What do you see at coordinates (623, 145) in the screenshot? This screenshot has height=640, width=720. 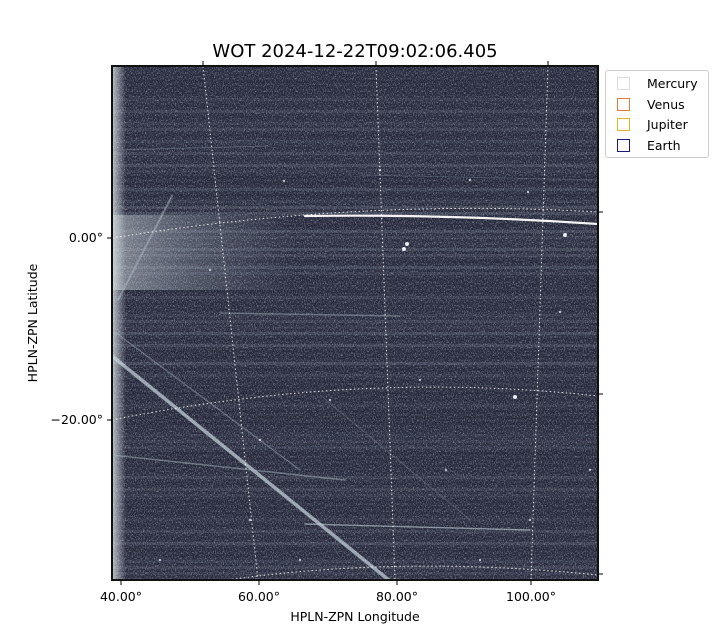 I see `legend-swatch-earth` at bounding box center [623, 145].